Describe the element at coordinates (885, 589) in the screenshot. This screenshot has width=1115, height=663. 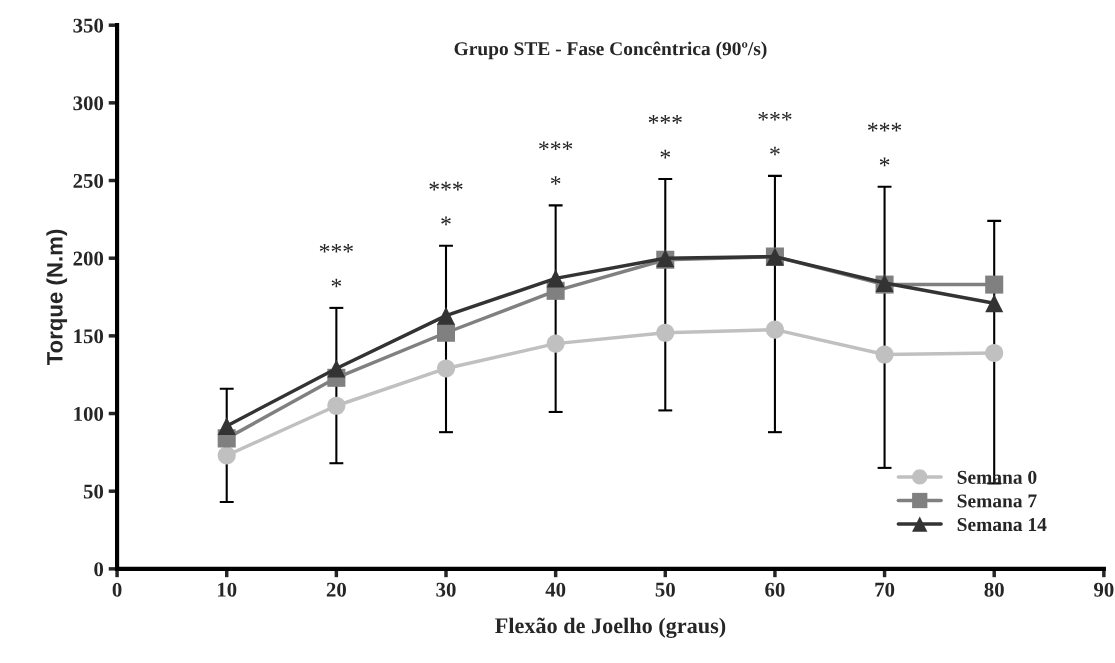
I see `x-tick-label: 70` at that location.